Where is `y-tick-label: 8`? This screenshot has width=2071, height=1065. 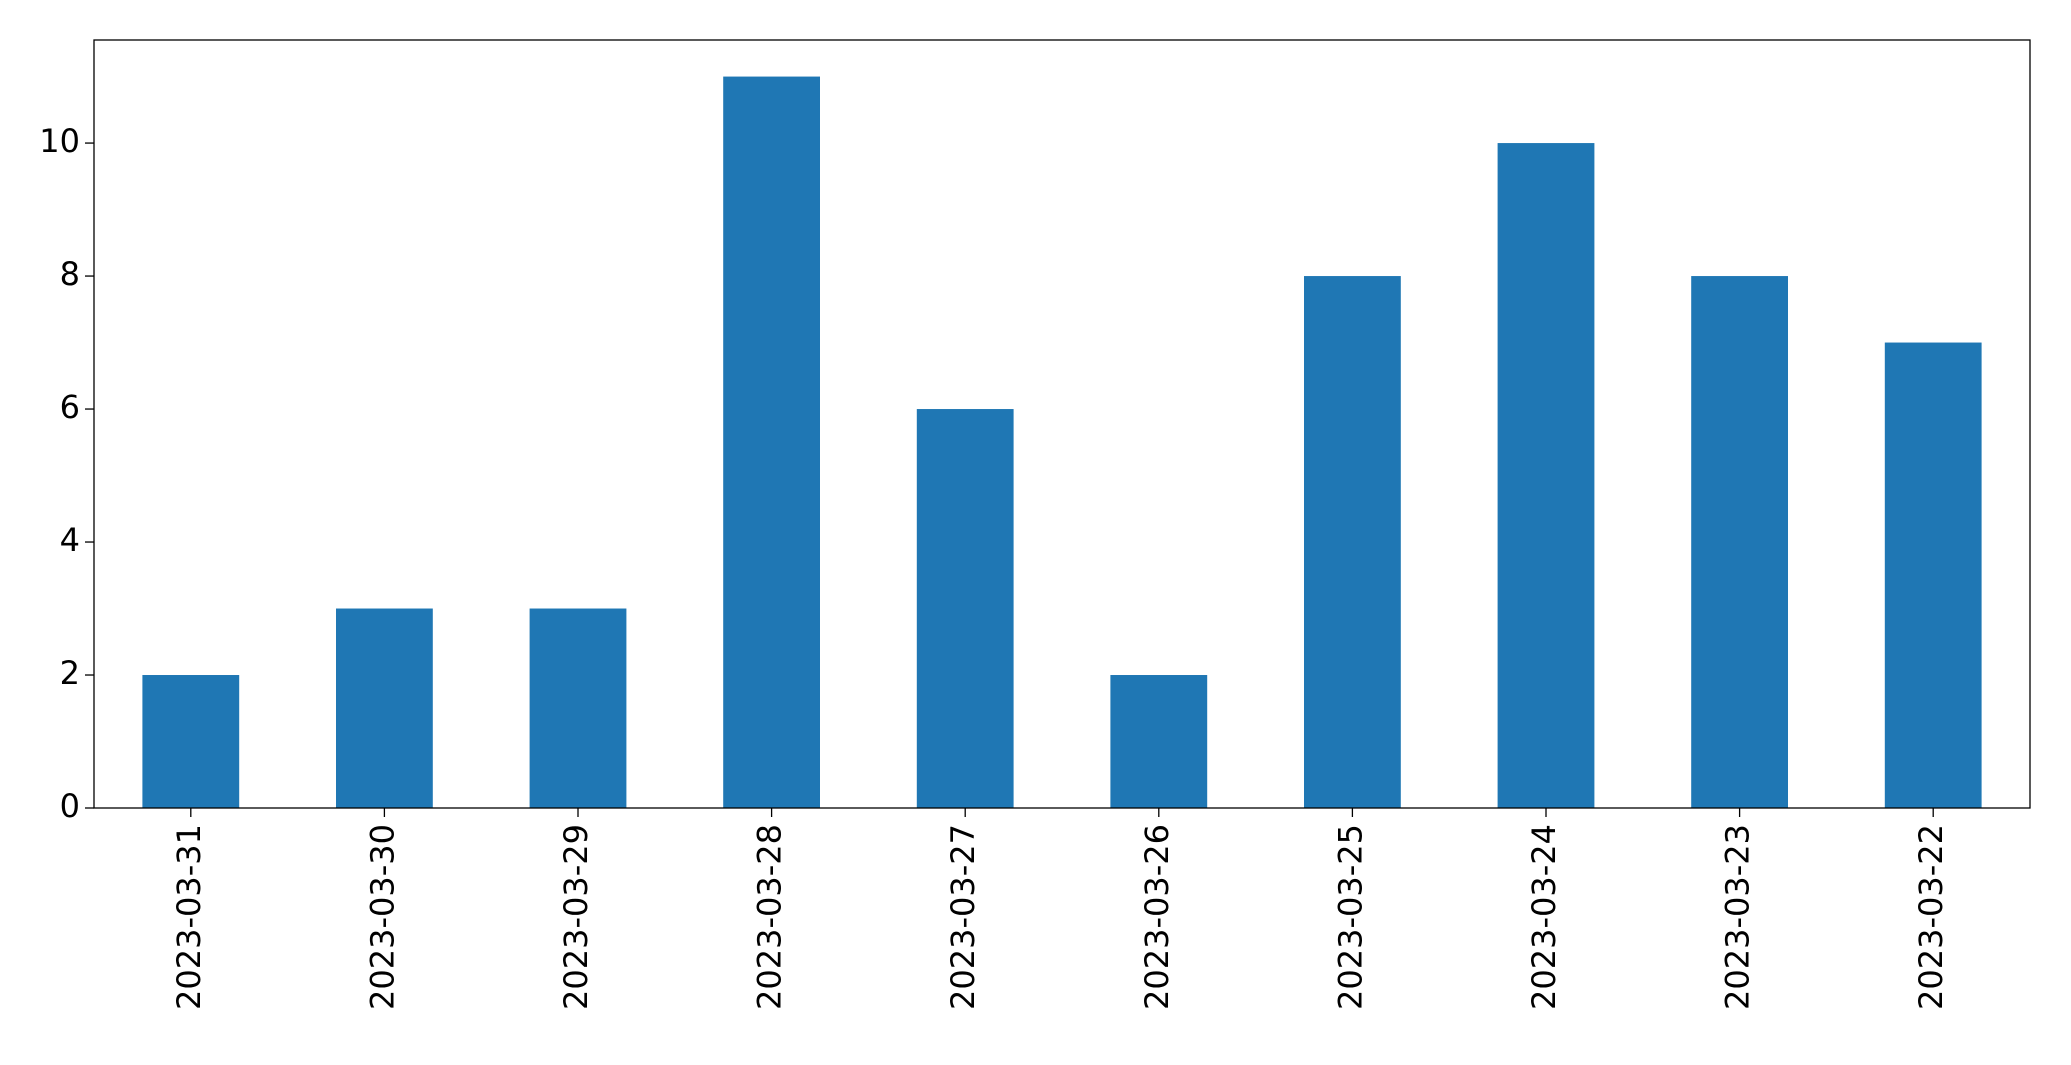
y-tick-label: 8 is located at coordinates (70, 274).